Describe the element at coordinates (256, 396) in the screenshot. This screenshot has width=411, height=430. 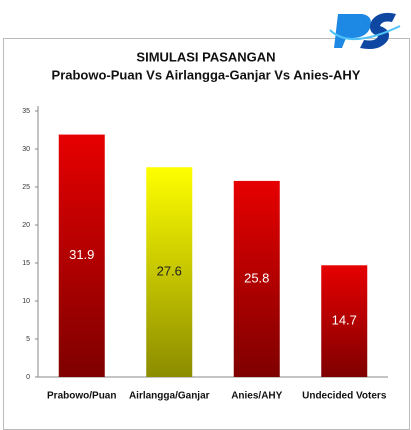
I see `x-tick-label: Anies/AHY` at that location.